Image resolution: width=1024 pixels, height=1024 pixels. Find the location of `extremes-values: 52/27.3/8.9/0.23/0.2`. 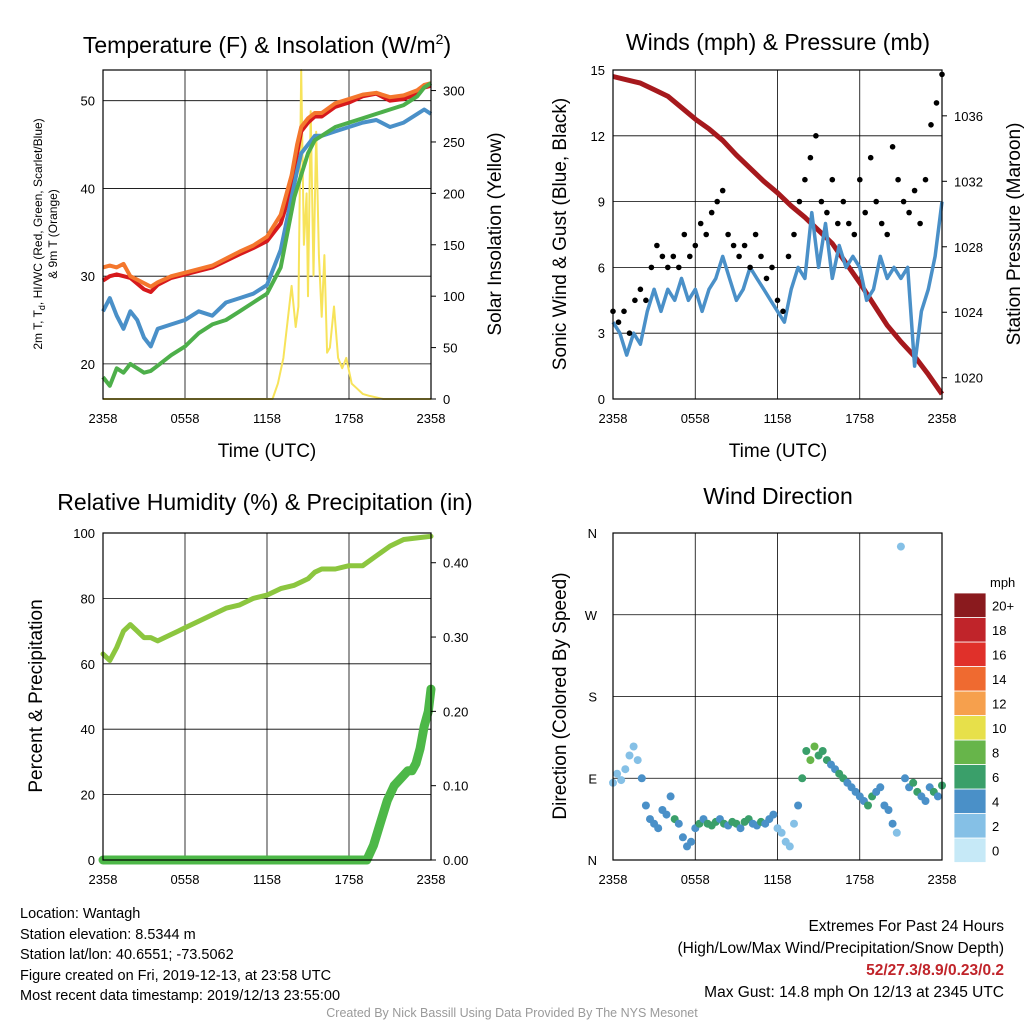

extremes-values: 52/27.3/8.9/0.23/0.2 is located at coordinates (935, 970).